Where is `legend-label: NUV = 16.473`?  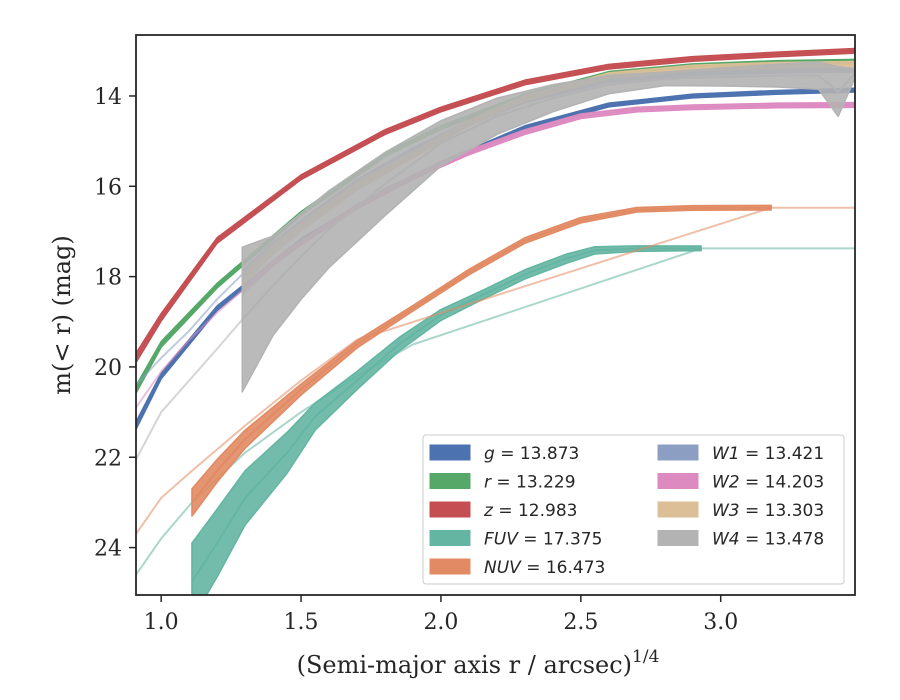
legend-label: NUV = 16.473 is located at coordinates (544, 568).